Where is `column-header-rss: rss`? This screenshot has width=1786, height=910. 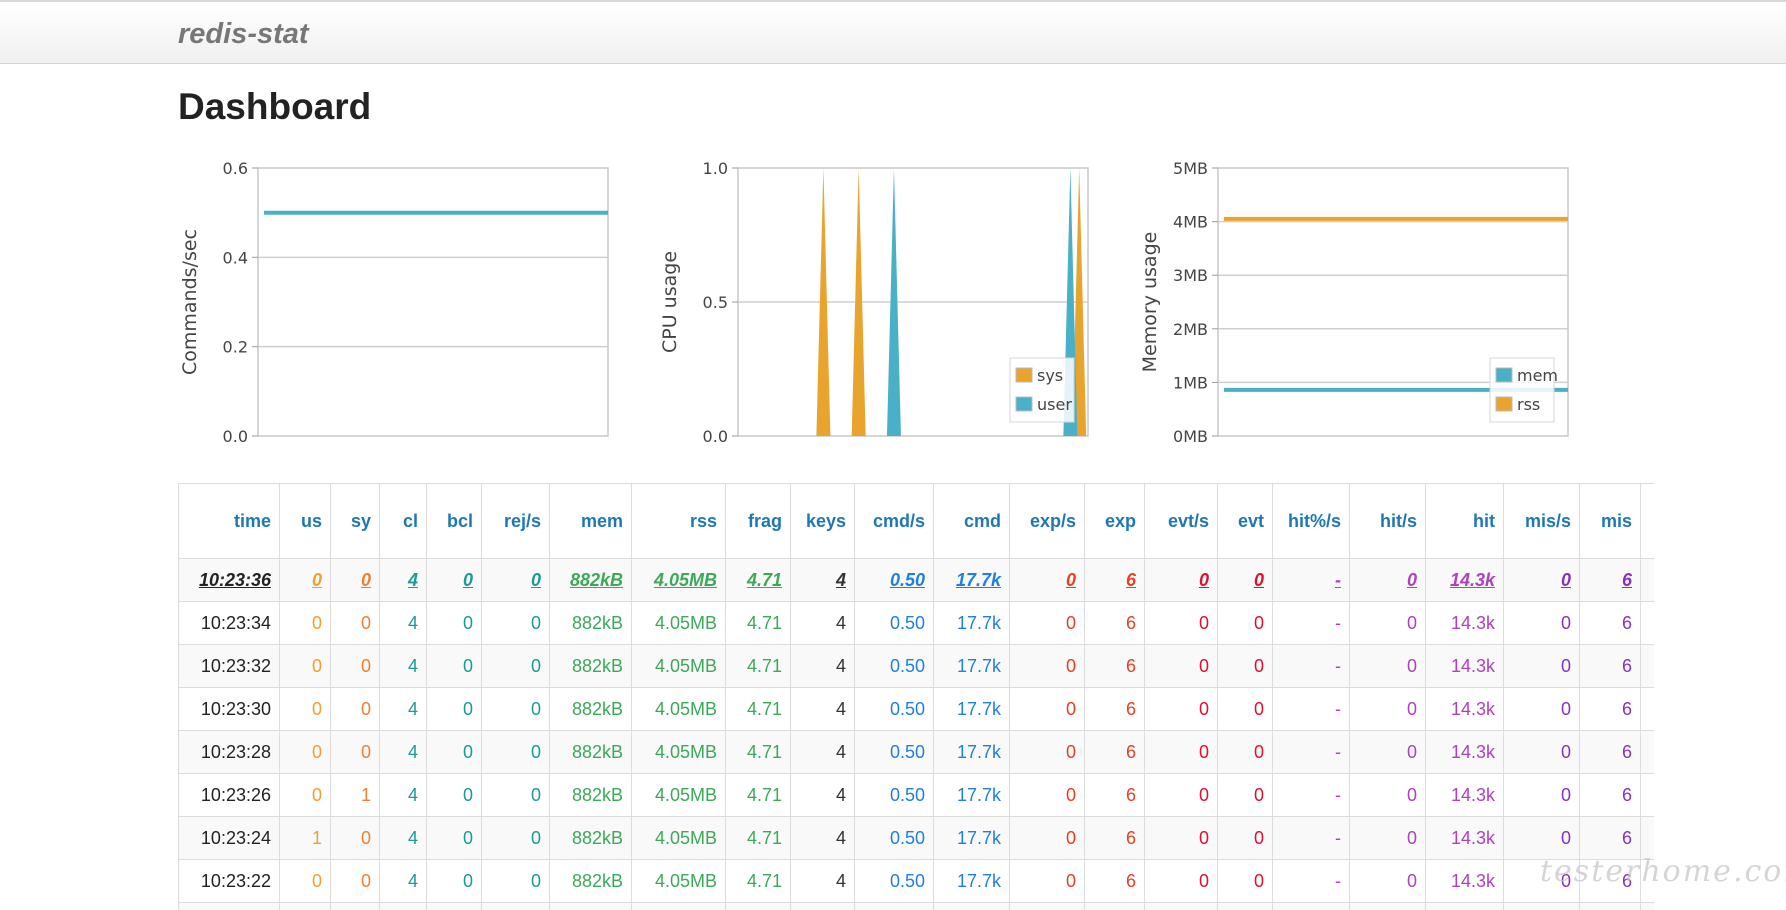
column-header-rss: rss is located at coordinates (678, 521).